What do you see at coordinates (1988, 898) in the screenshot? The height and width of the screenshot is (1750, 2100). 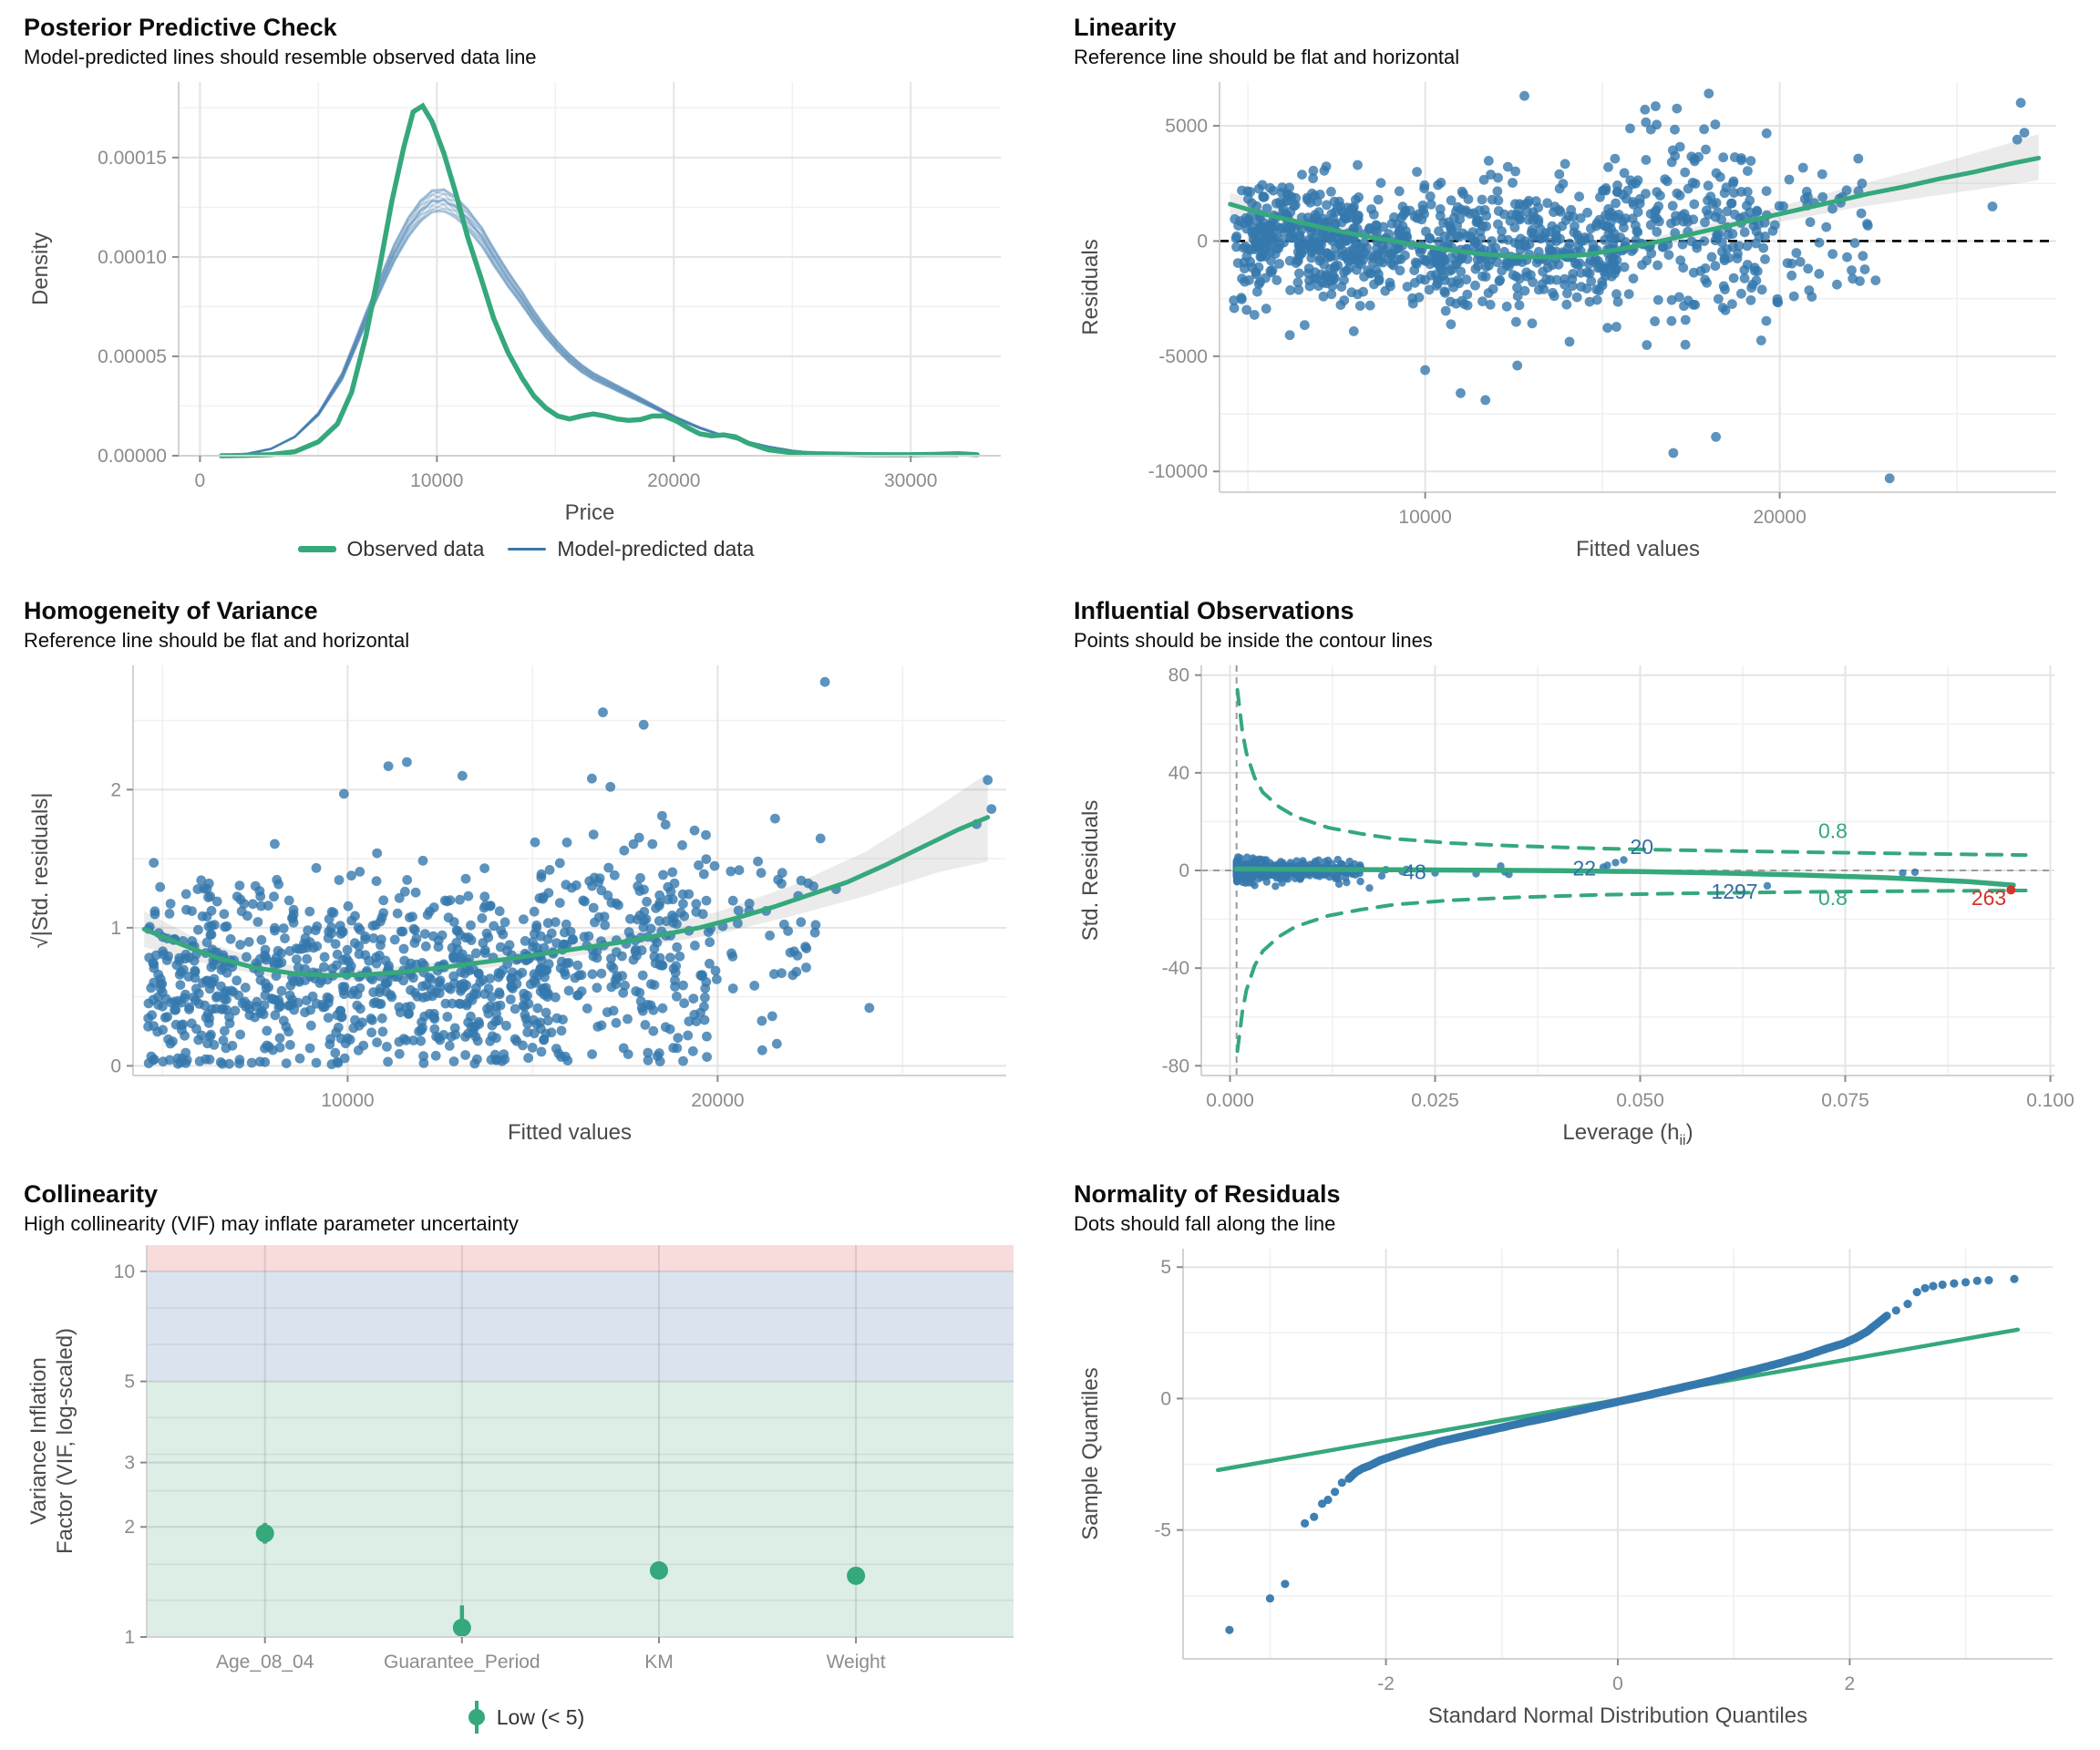 I see `svg-text: 263` at bounding box center [1988, 898].